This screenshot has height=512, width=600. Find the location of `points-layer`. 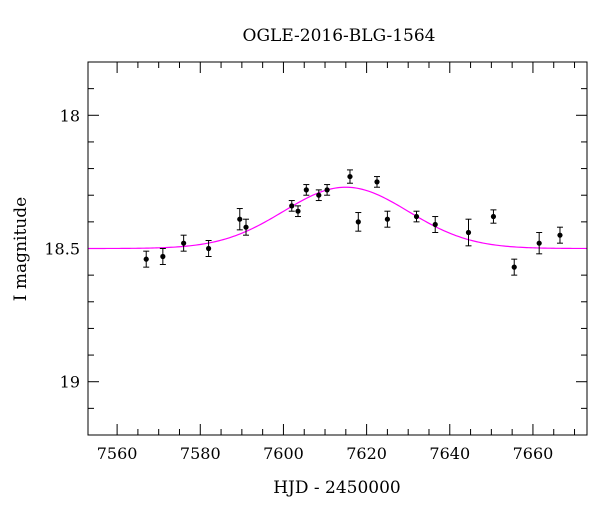

points-layer is located at coordinates (353, 222).